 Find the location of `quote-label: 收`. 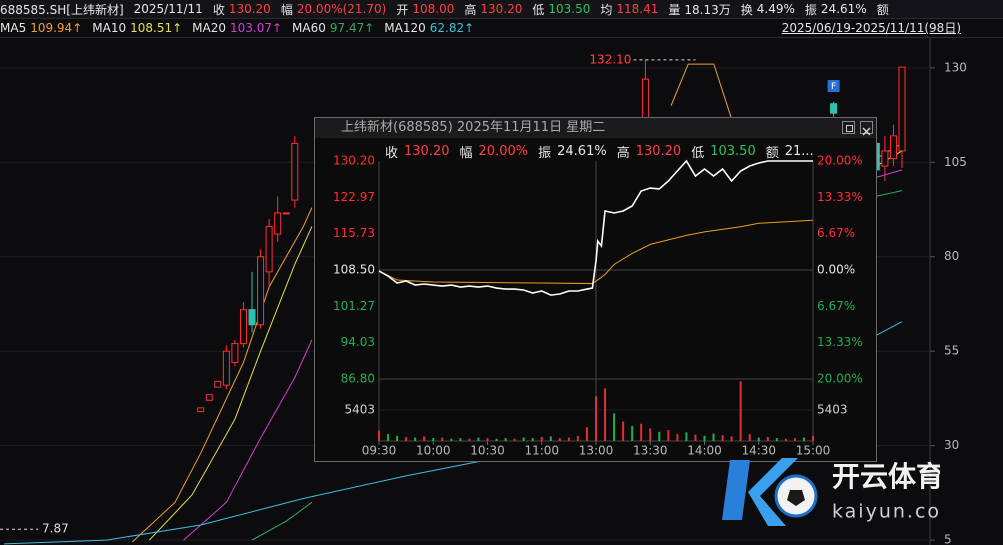

quote-label: 收 is located at coordinates (218, 9).